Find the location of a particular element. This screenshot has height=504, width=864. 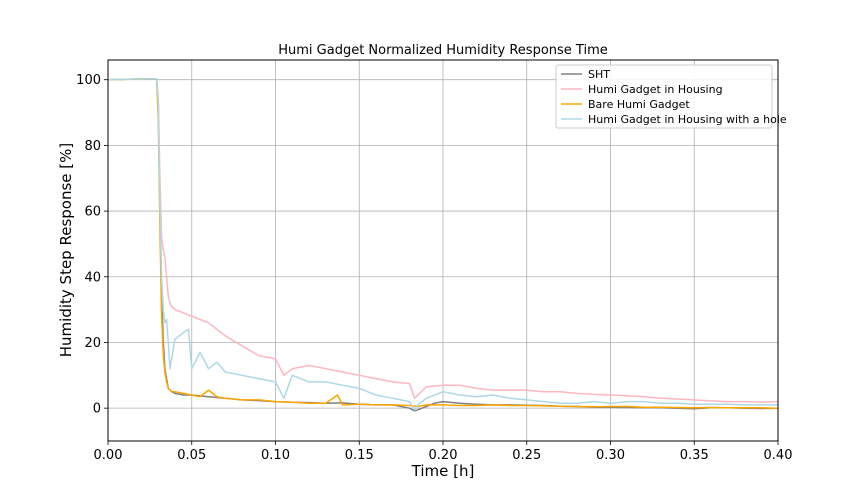

y-tick-label: 100 is located at coordinates (88, 80).